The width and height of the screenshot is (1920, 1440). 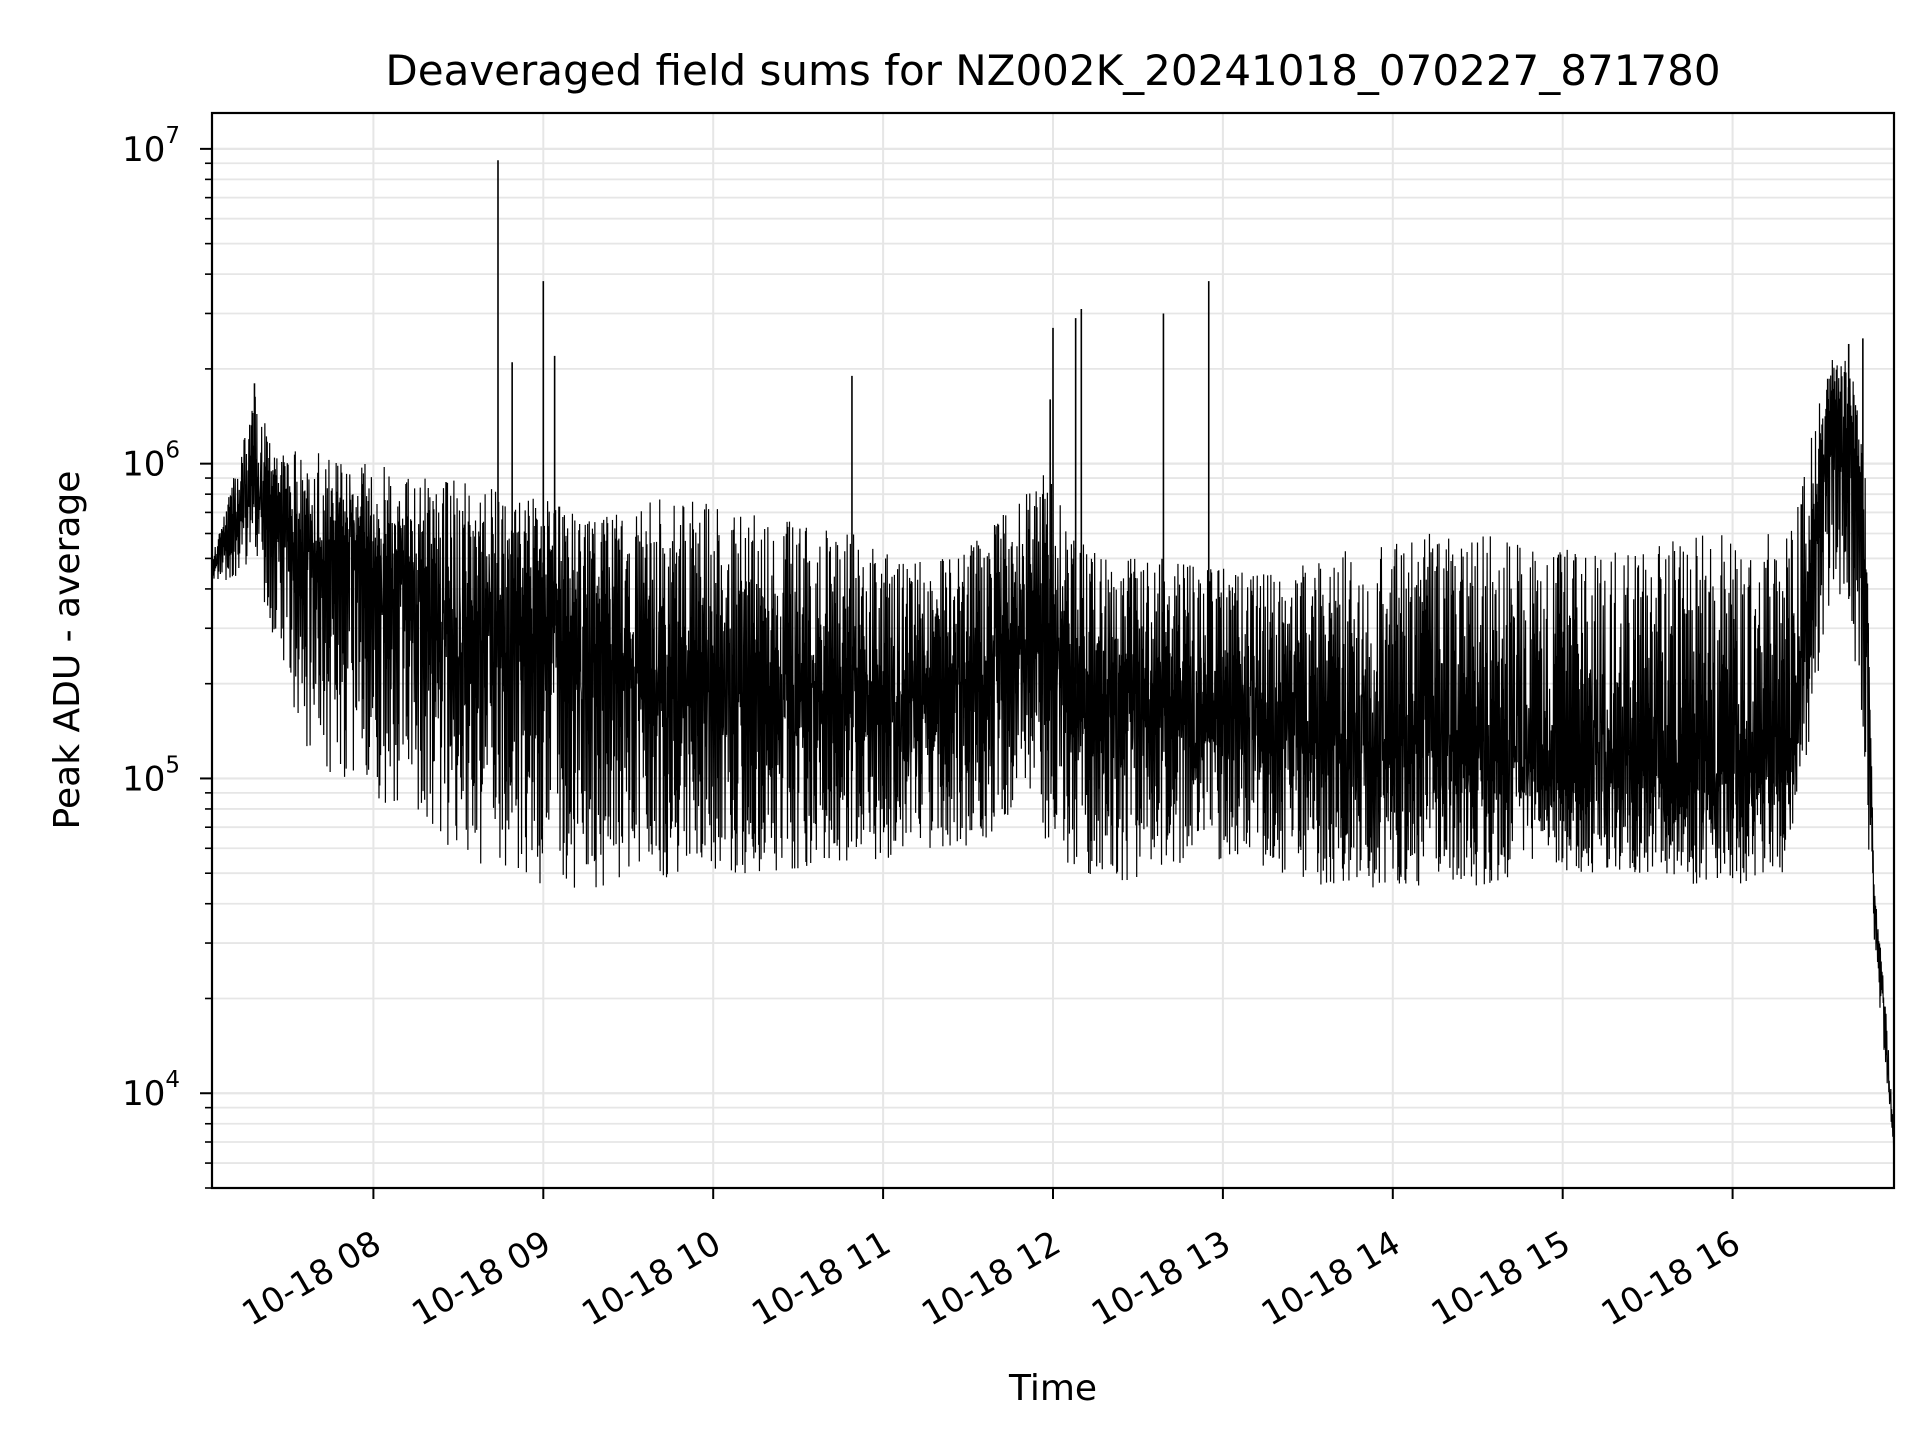 I want to click on y-tick-label: 10⁴, so click(x=151, y=1090).